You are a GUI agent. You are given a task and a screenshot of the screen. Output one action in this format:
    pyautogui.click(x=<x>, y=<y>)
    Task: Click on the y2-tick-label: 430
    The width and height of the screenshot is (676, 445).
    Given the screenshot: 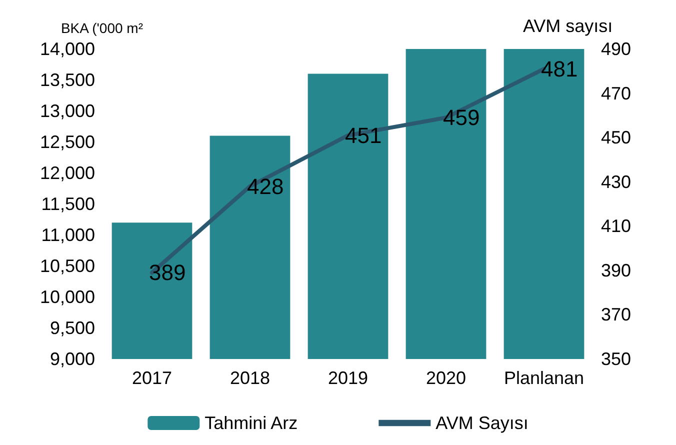 What is the action you would take?
    pyautogui.click(x=616, y=182)
    